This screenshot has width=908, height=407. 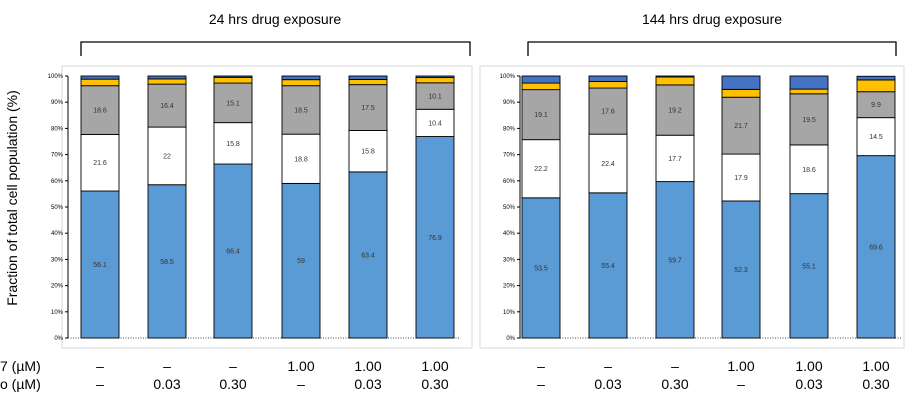 What do you see at coordinates (712, 19) in the screenshot?
I see `panel-title: 144 hrs drug exposure` at bounding box center [712, 19].